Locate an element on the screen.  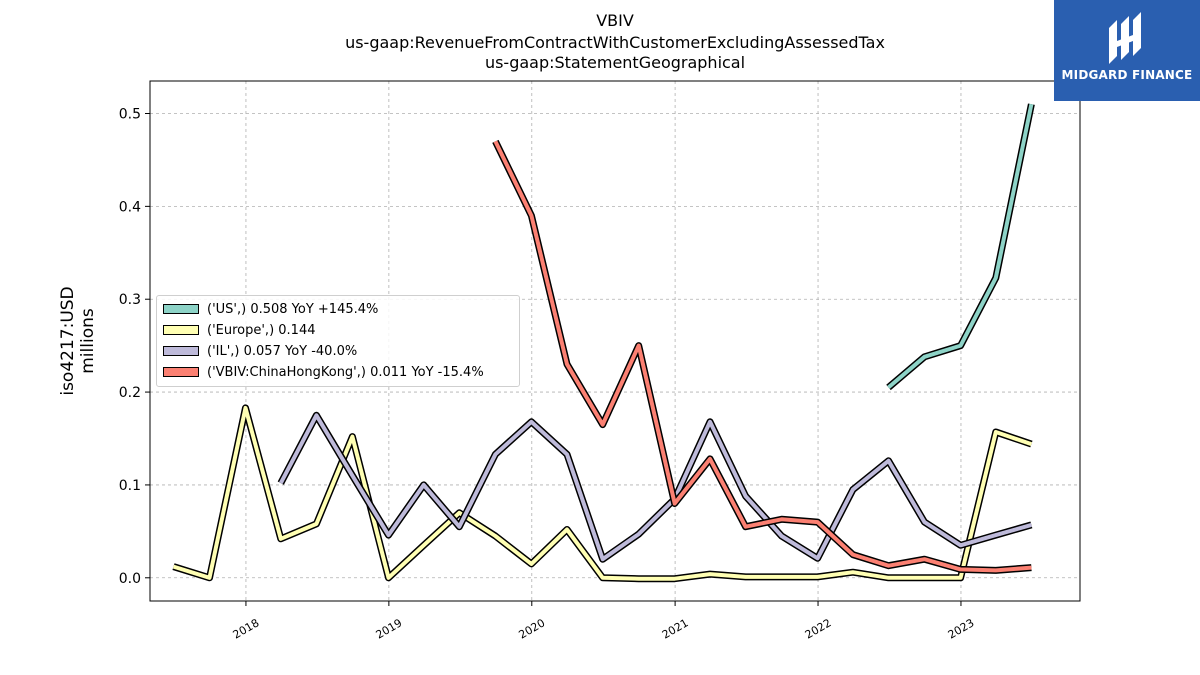
legend-label-europe: ('Europe',) 0.144 is located at coordinates (261, 330).